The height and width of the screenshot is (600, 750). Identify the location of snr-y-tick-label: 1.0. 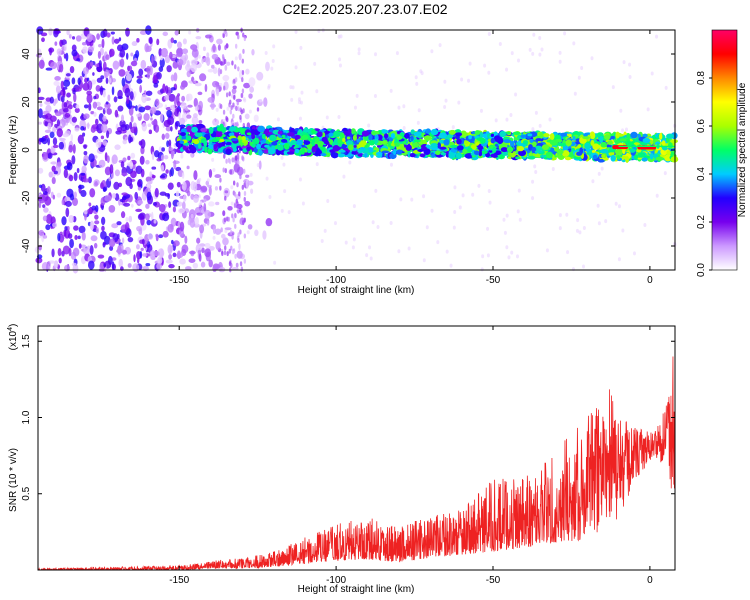
(26, 417).